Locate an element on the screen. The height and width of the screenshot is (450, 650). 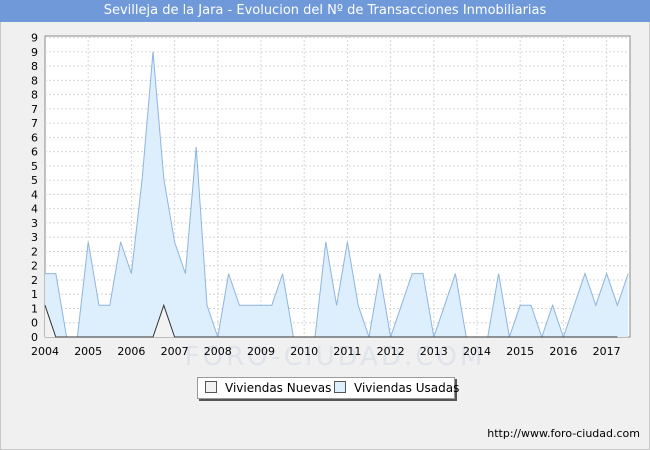
x-tick-label: 2014 is located at coordinates (477, 351).